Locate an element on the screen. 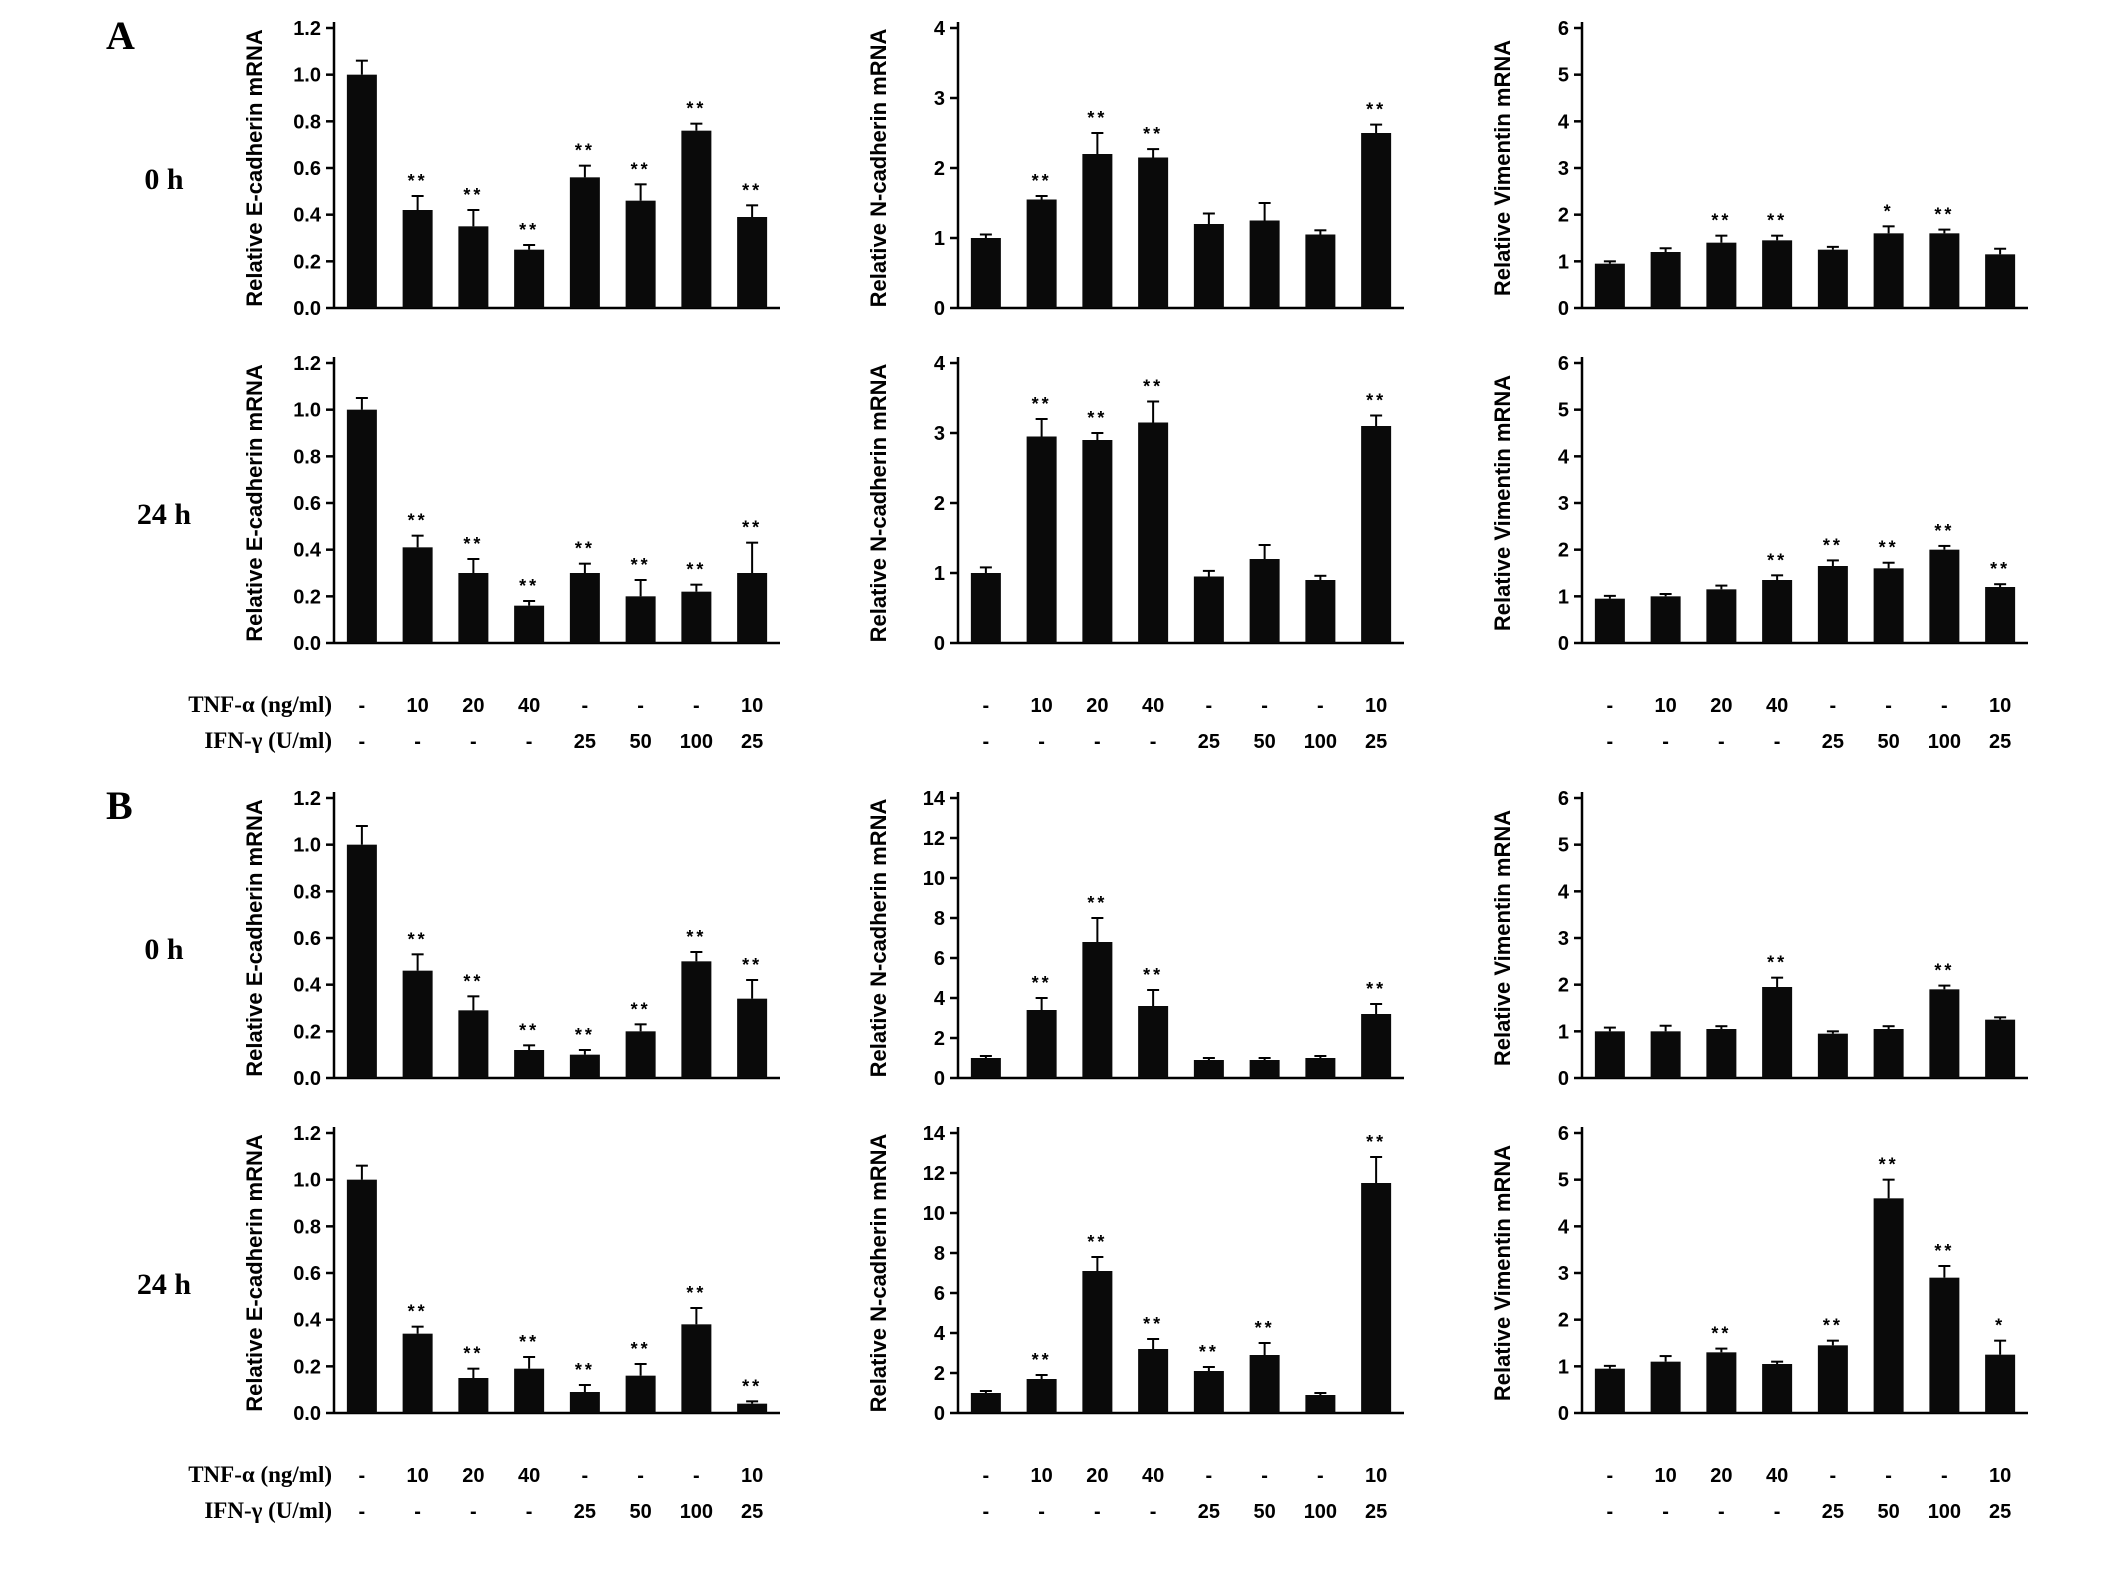 Image resolution: width=2126 pixels, height=1581 pixels. y-axis-label: Relative Vimentin mRNA is located at coordinates (1502, 503).